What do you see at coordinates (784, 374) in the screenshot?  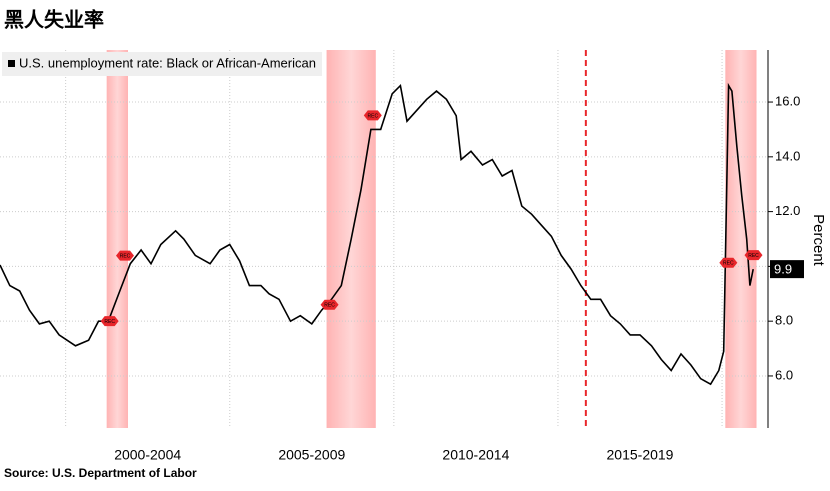 I see `y-tick-label: 6.0` at bounding box center [784, 374].